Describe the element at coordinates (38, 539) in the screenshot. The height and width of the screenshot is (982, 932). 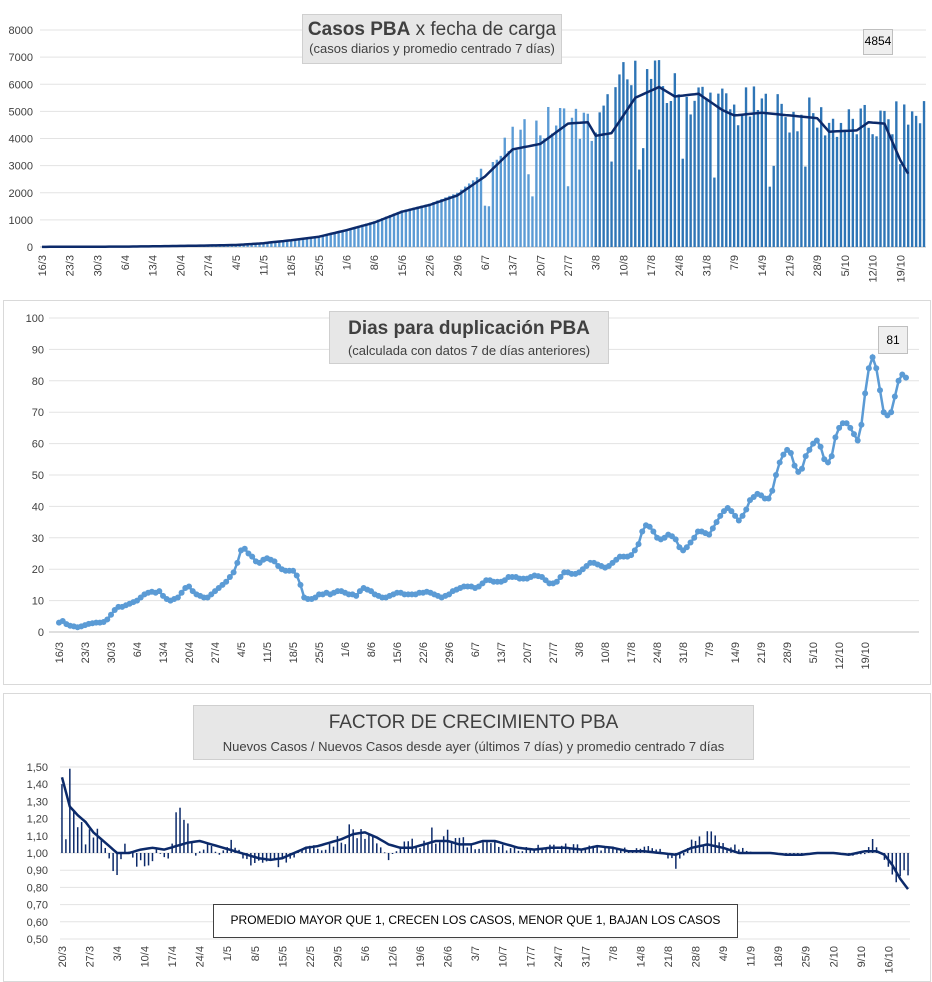
I see `chart-duplicacion-ytick: 30` at that location.